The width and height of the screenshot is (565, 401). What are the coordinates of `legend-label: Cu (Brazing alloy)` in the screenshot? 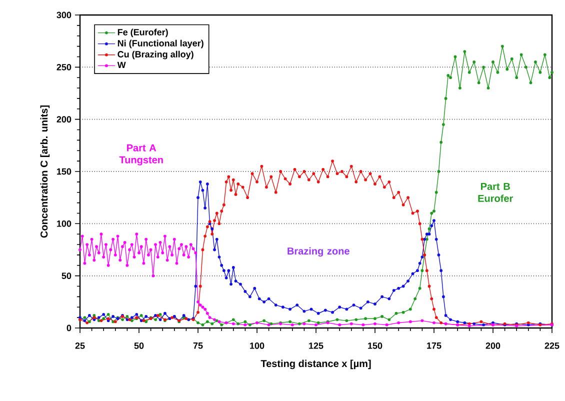 It's located at (156, 55).